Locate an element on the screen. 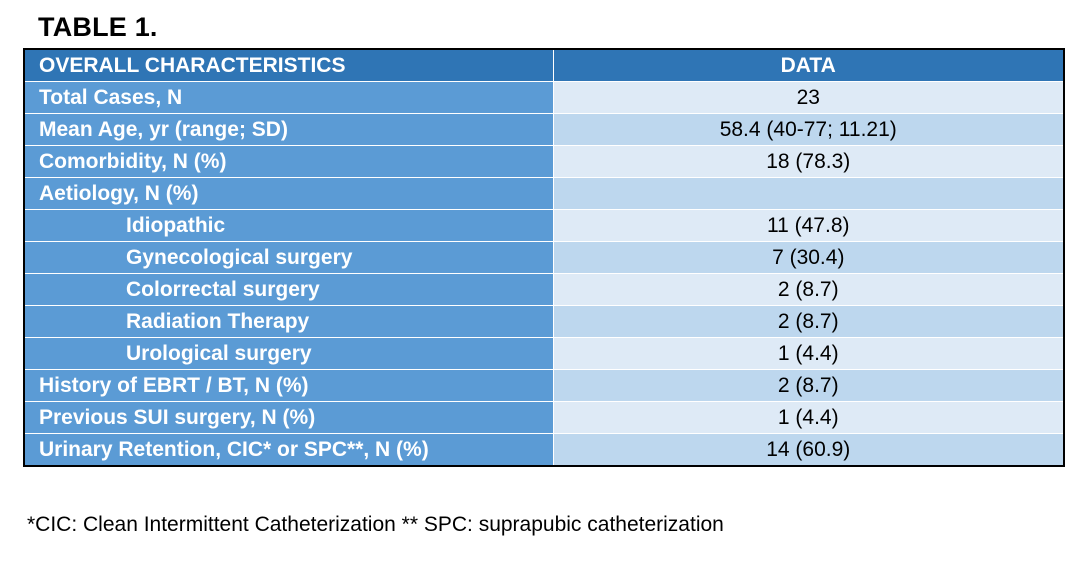  row-value: 11 (47.8) is located at coordinates (808, 225).